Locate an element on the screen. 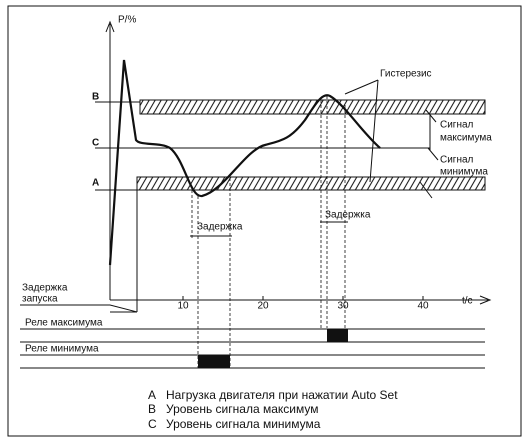  x-tick: 30 is located at coordinates (343, 306).